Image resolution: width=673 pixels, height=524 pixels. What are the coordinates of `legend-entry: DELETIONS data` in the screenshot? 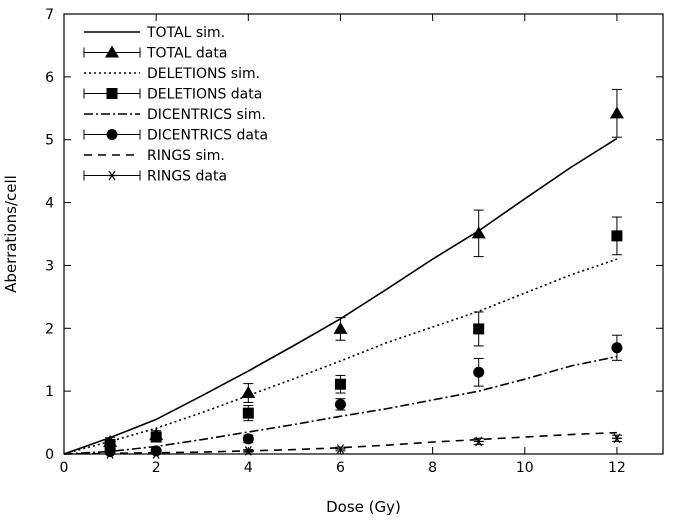 It's located at (172, 95).